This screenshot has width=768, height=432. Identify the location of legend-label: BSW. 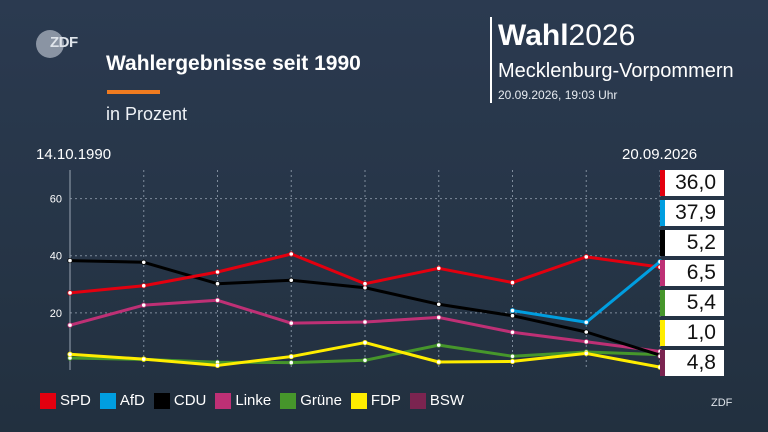
(447, 400).